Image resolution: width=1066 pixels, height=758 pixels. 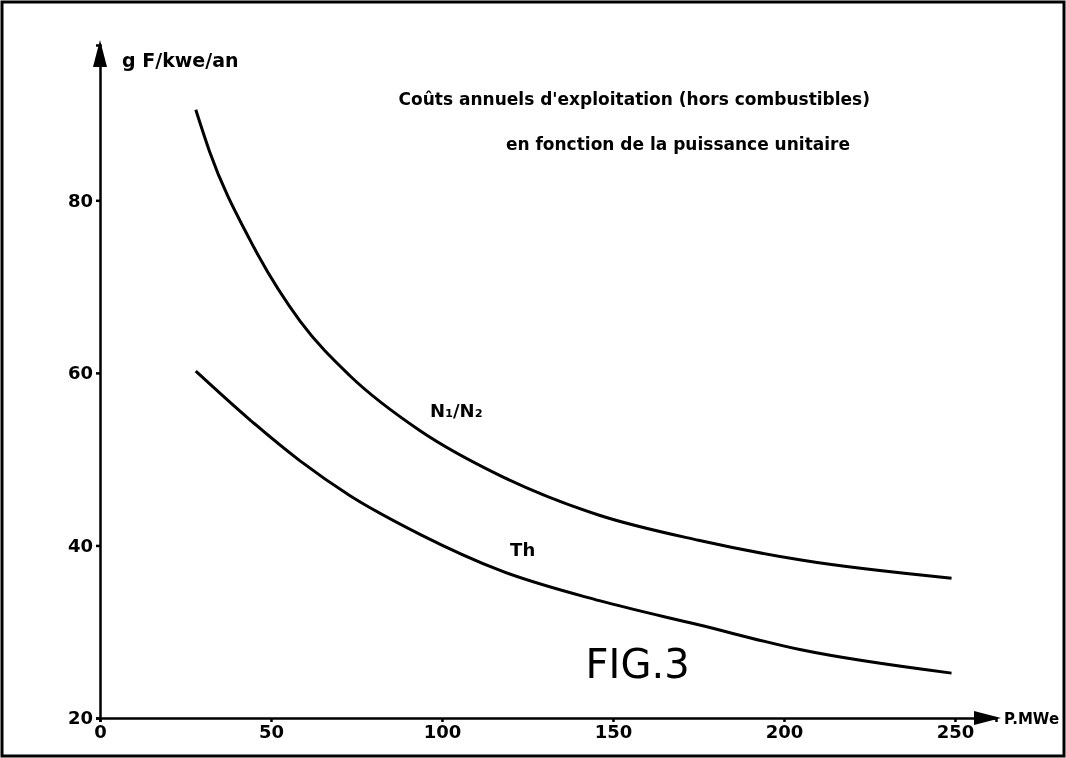 What do you see at coordinates (523, 550) in the screenshot?
I see `series-label: Th` at bounding box center [523, 550].